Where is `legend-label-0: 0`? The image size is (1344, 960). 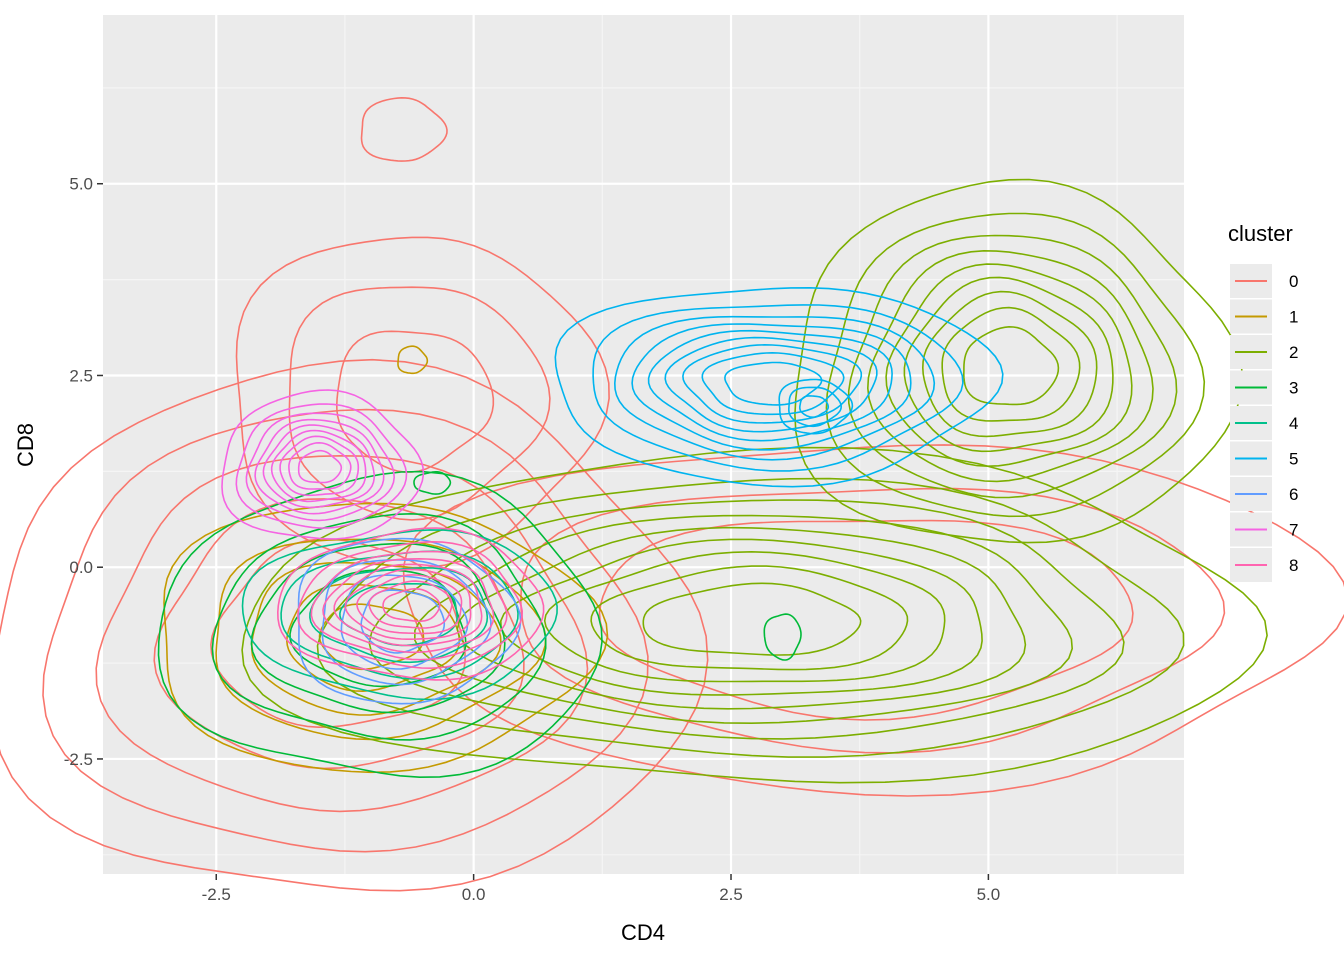
legend-label-0: 0 is located at coordinates (1293, 281).